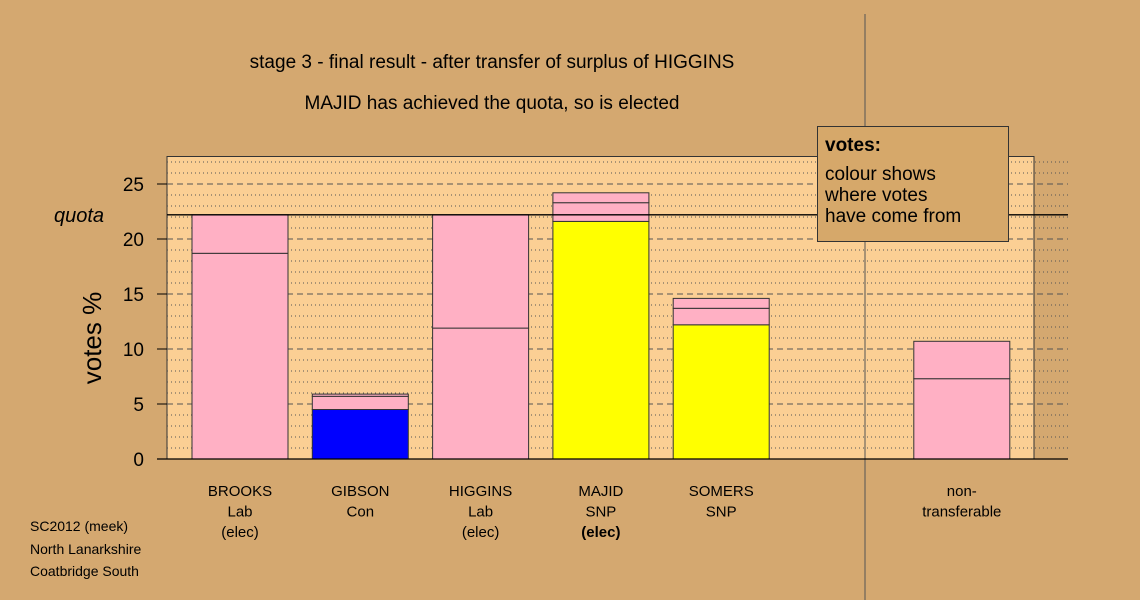  What do you see at coordinates (84, 571) in the screenshot?
I see `footer-line-3: Coatbridge South` at bounding box center [84, 571].